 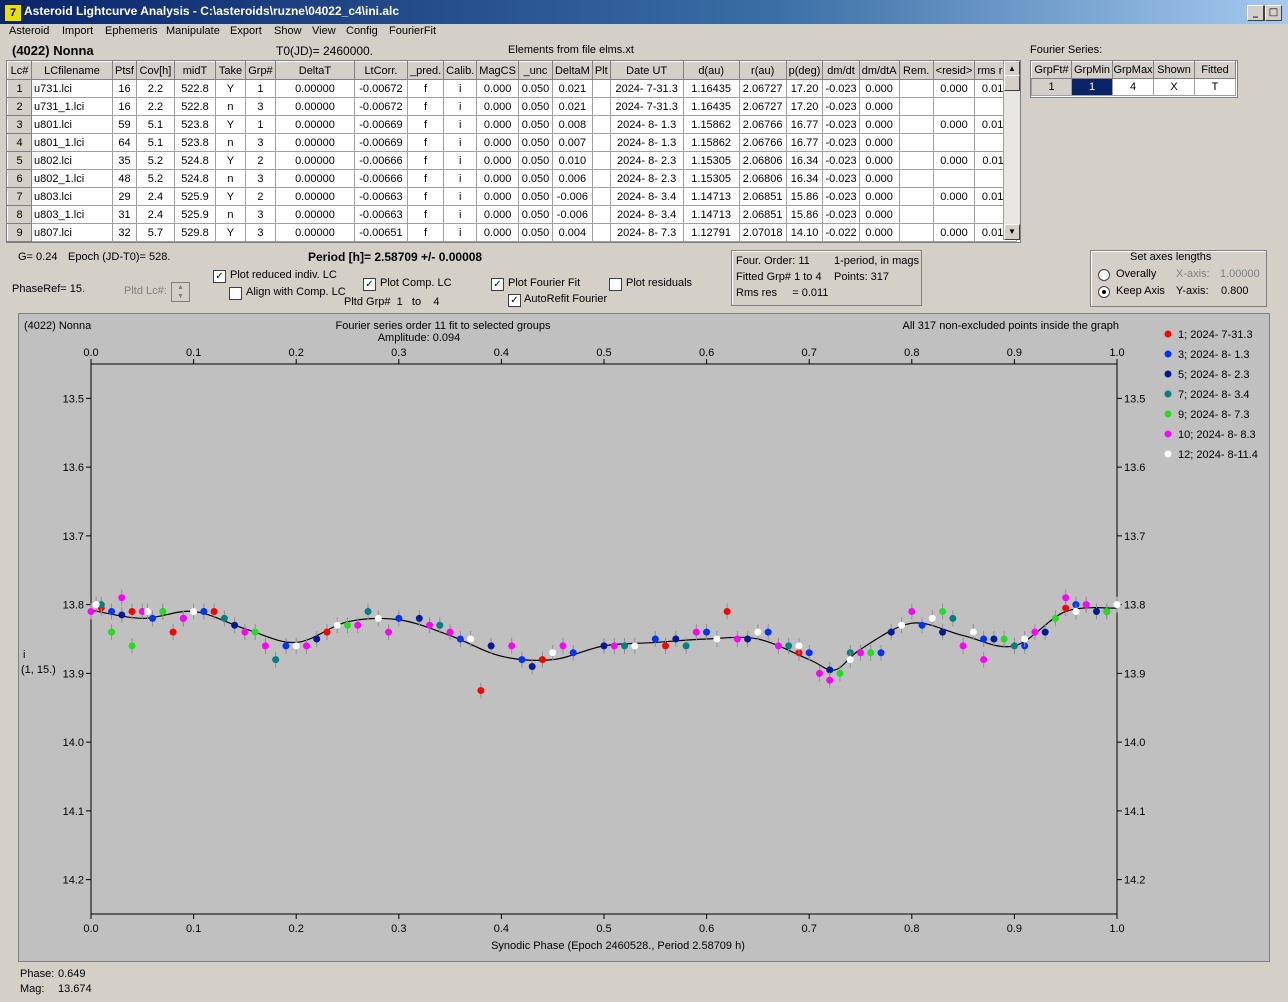 I want to click on align-checkbox, so click(x=235, y=293).